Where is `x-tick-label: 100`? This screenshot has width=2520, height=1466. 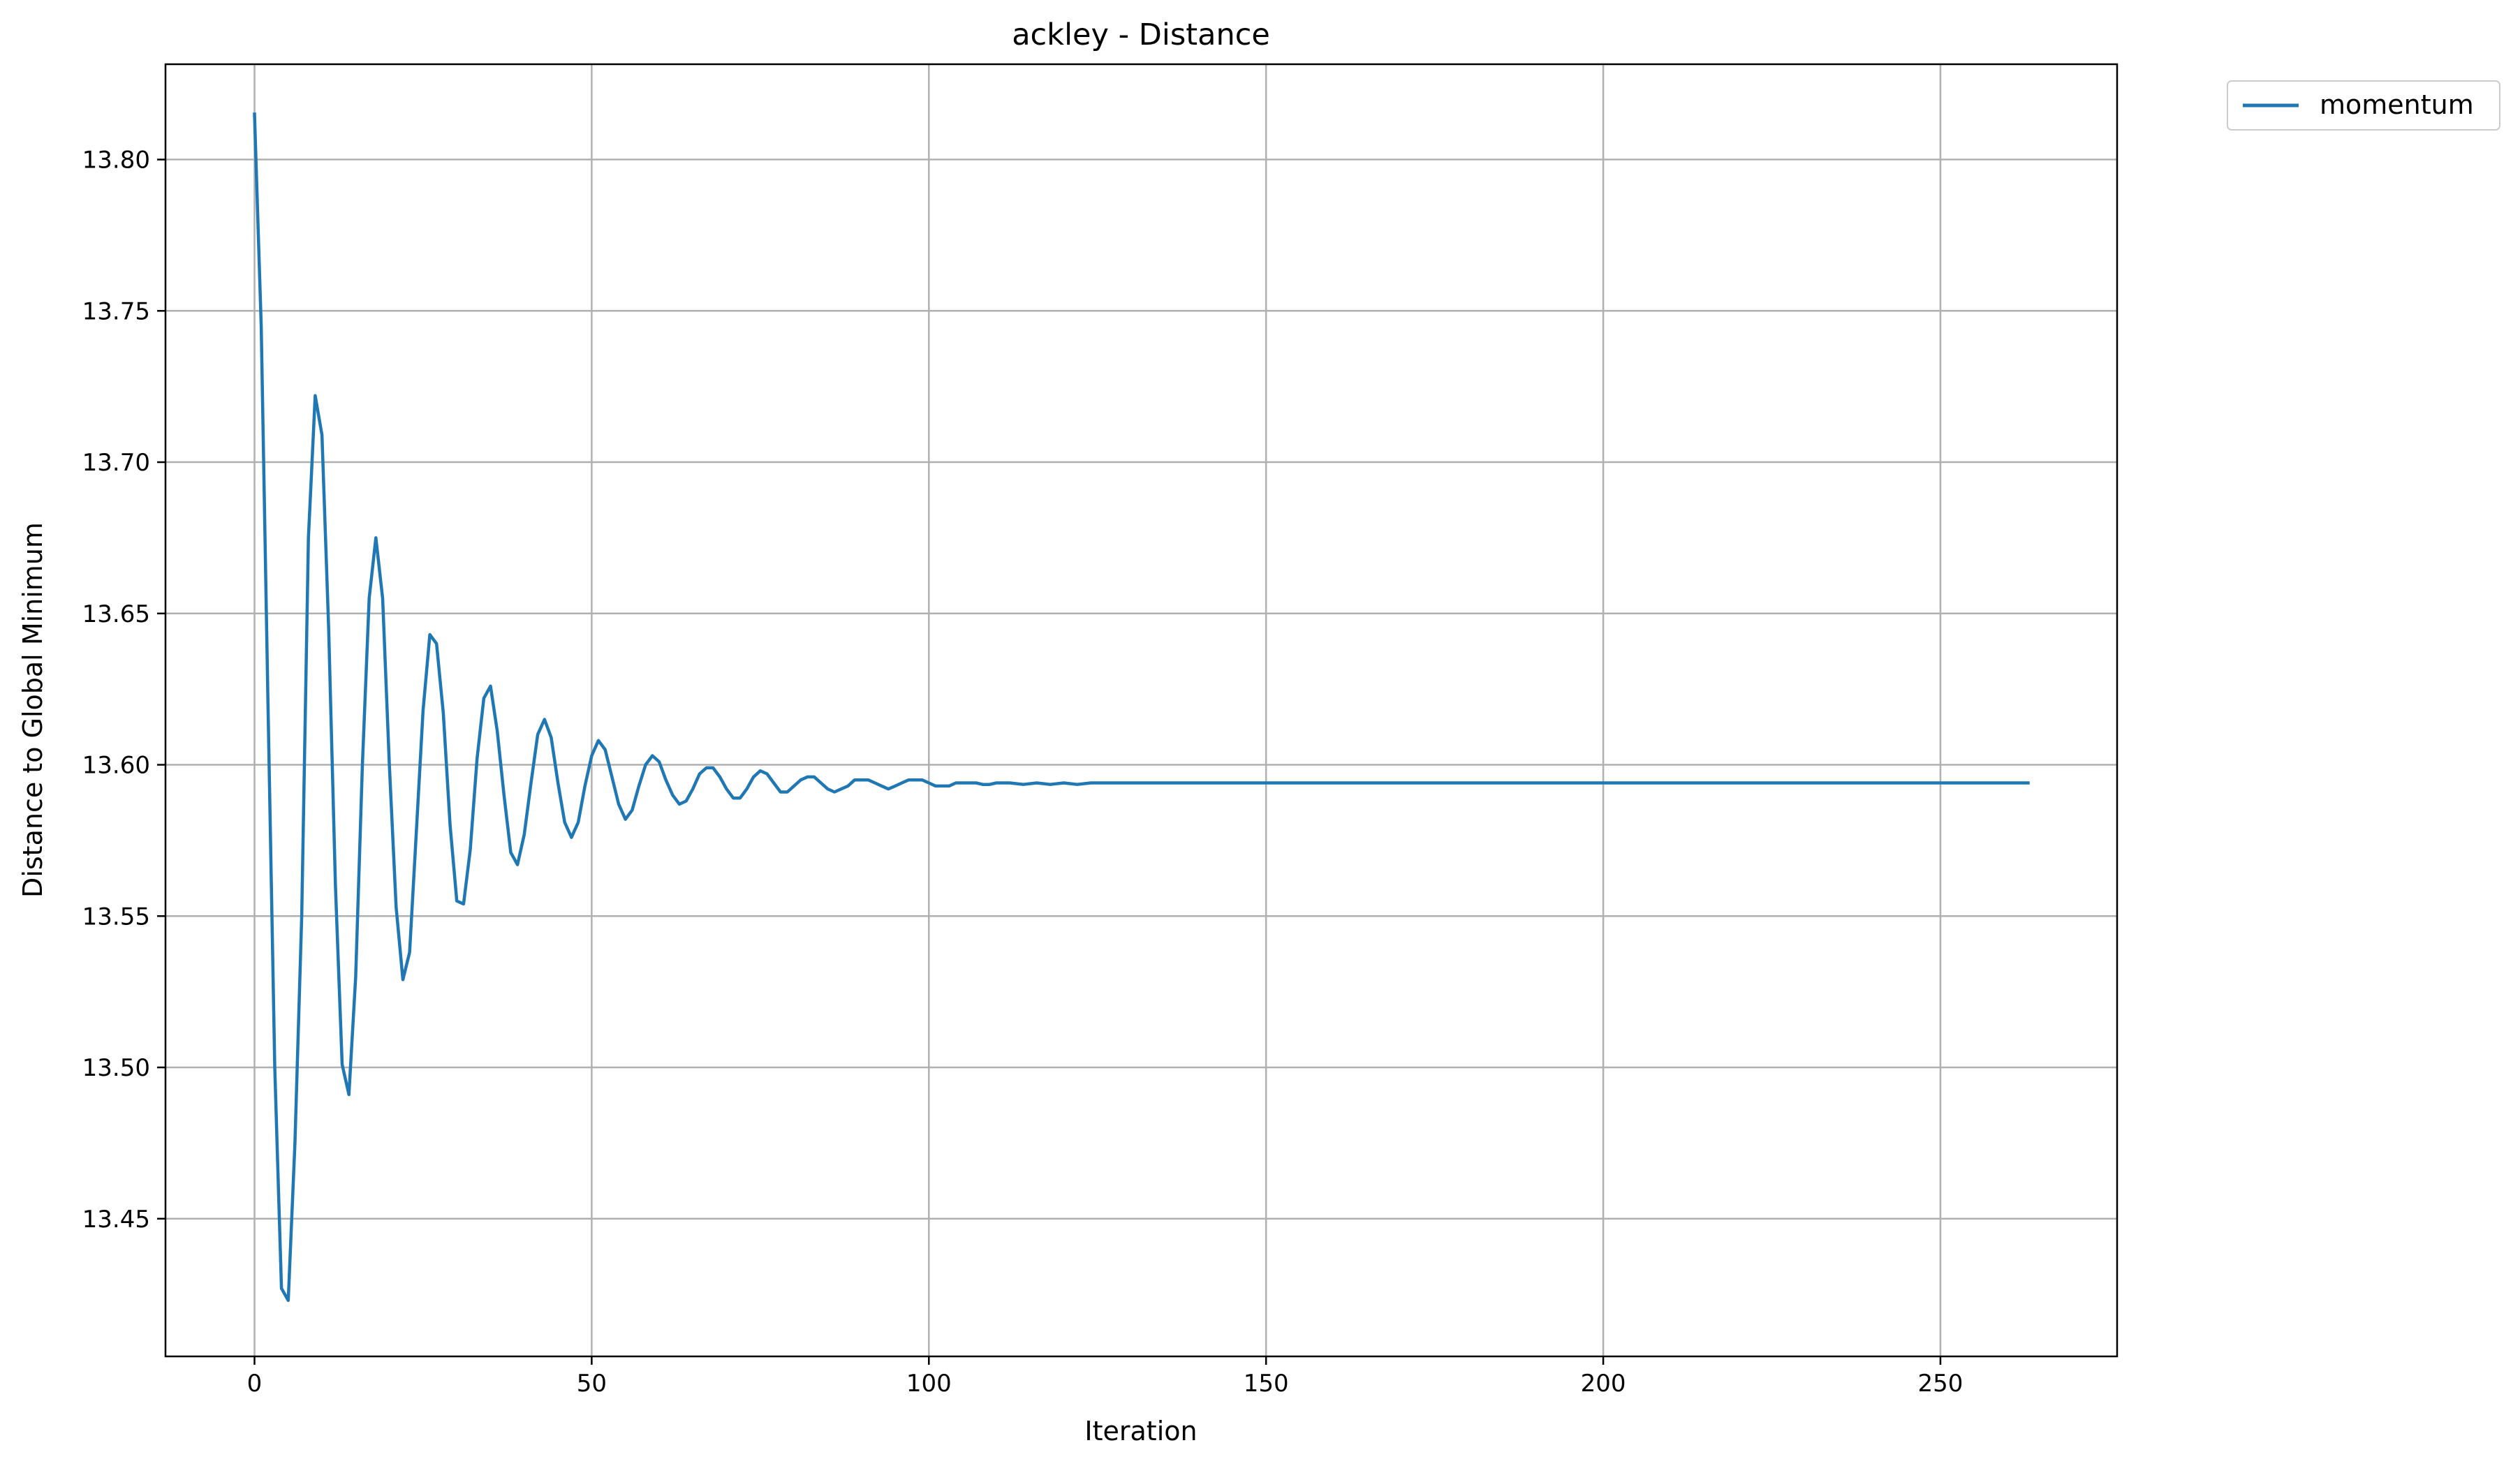 x-tick-label: 100 is located at coordinates (929, 1384).